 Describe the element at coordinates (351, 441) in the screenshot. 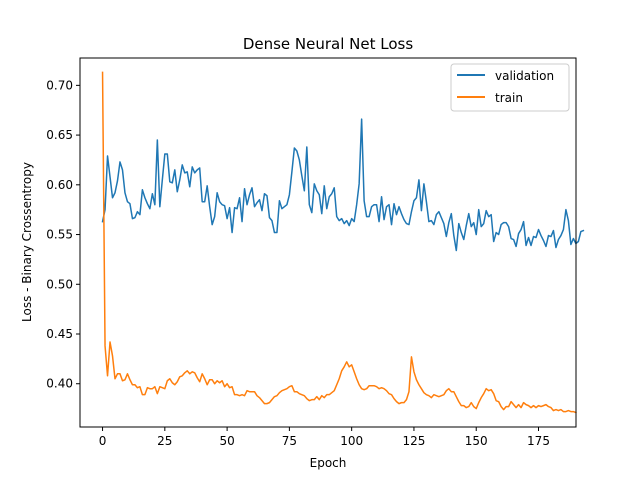

I see `x-tick-label: 100` at that location.